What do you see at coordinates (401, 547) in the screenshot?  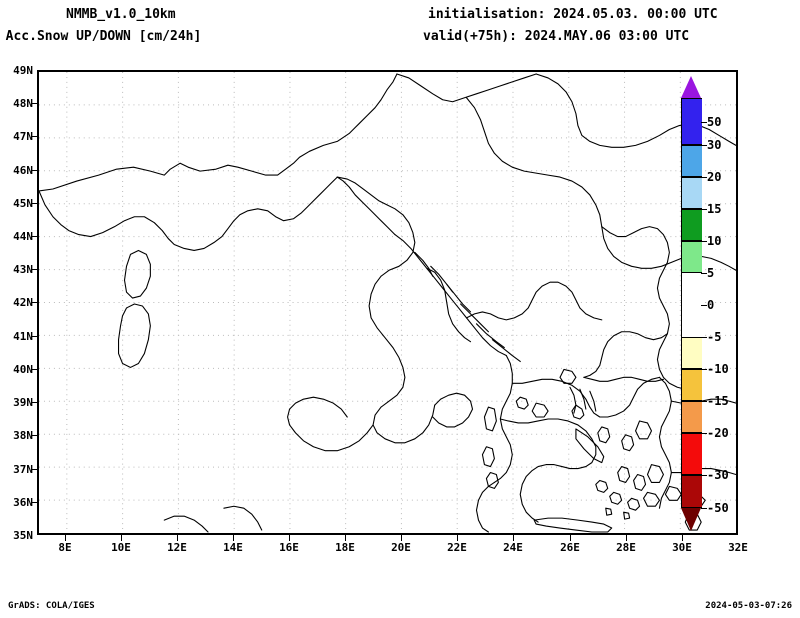 I see `xtick-label: 20E` at bounding box center [401, 547].